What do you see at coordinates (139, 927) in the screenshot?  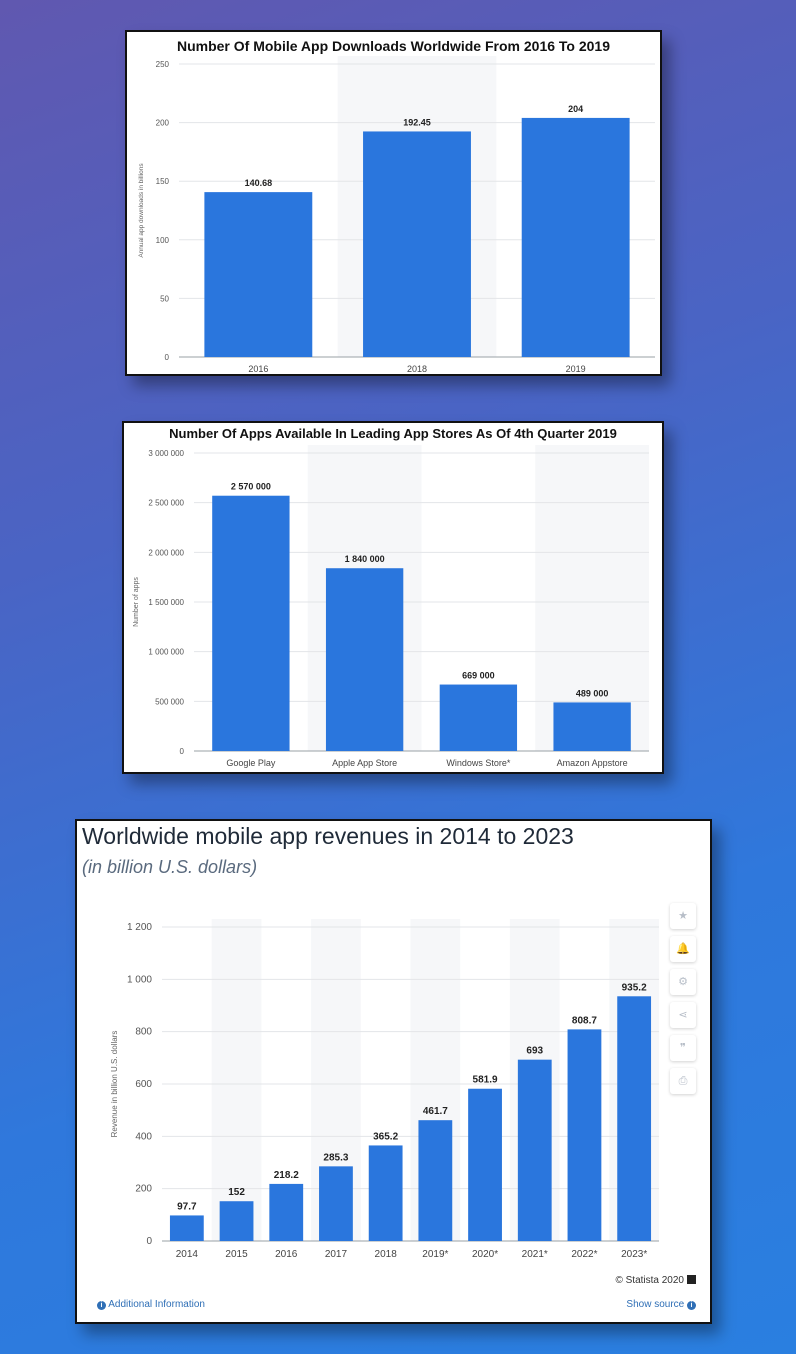 I see `y-tick-label: 1 200` at bounding box center [139, 927].